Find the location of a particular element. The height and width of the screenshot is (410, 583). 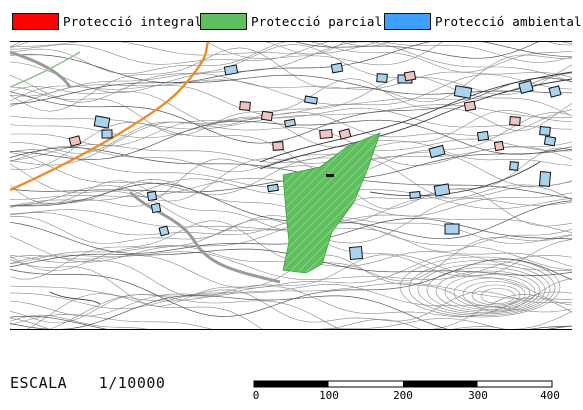

scale-bar-graphic is located at coordinates (403, 384).